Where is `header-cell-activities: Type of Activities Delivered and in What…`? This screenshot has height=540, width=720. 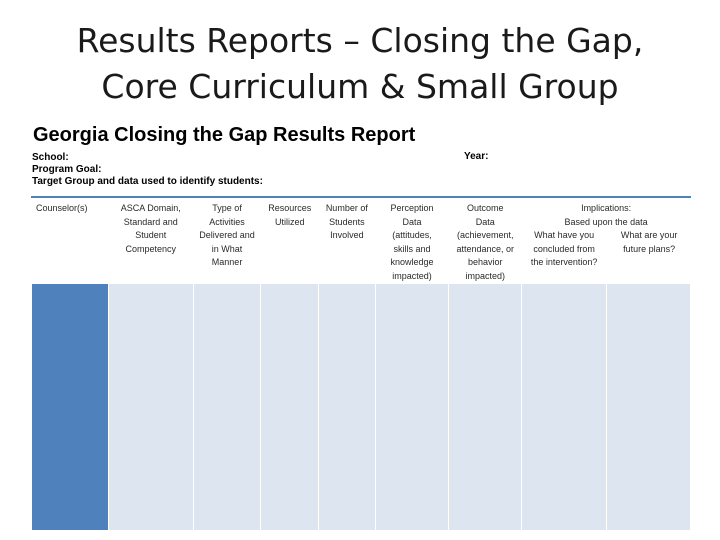
header-cell-activities: Type of Activities Delivered and in What… is located at coordinates (227, 240).